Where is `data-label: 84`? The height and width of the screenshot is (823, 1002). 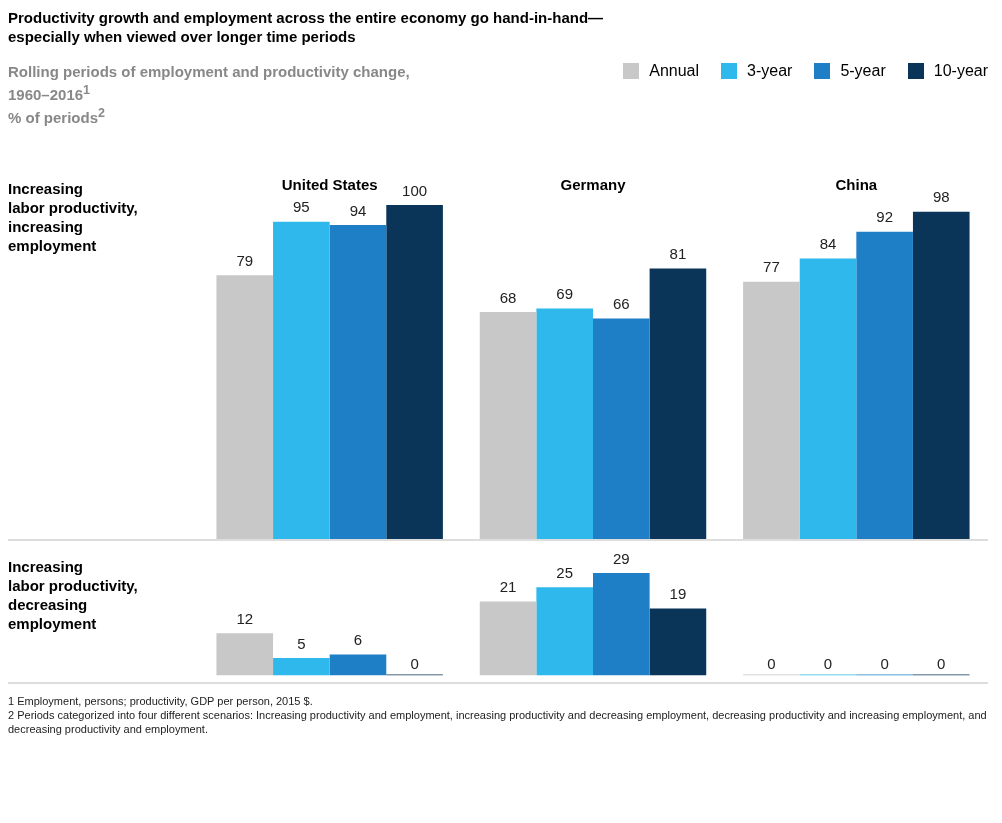
data-label: 84 is located at coordinates (828, 244).